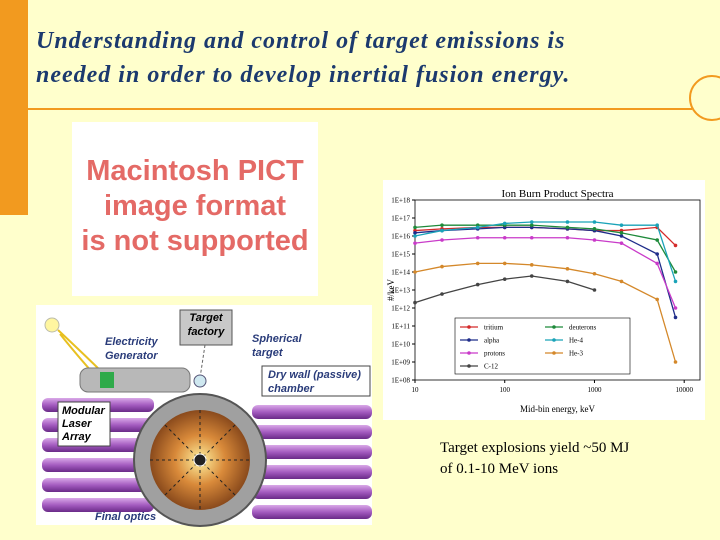 The width and height of the screenshot is (720, 540). What do you see at coordinates (312, 462) in the screenshot?
I see `laser-beamlines-right` at bounding box center [312, 462].